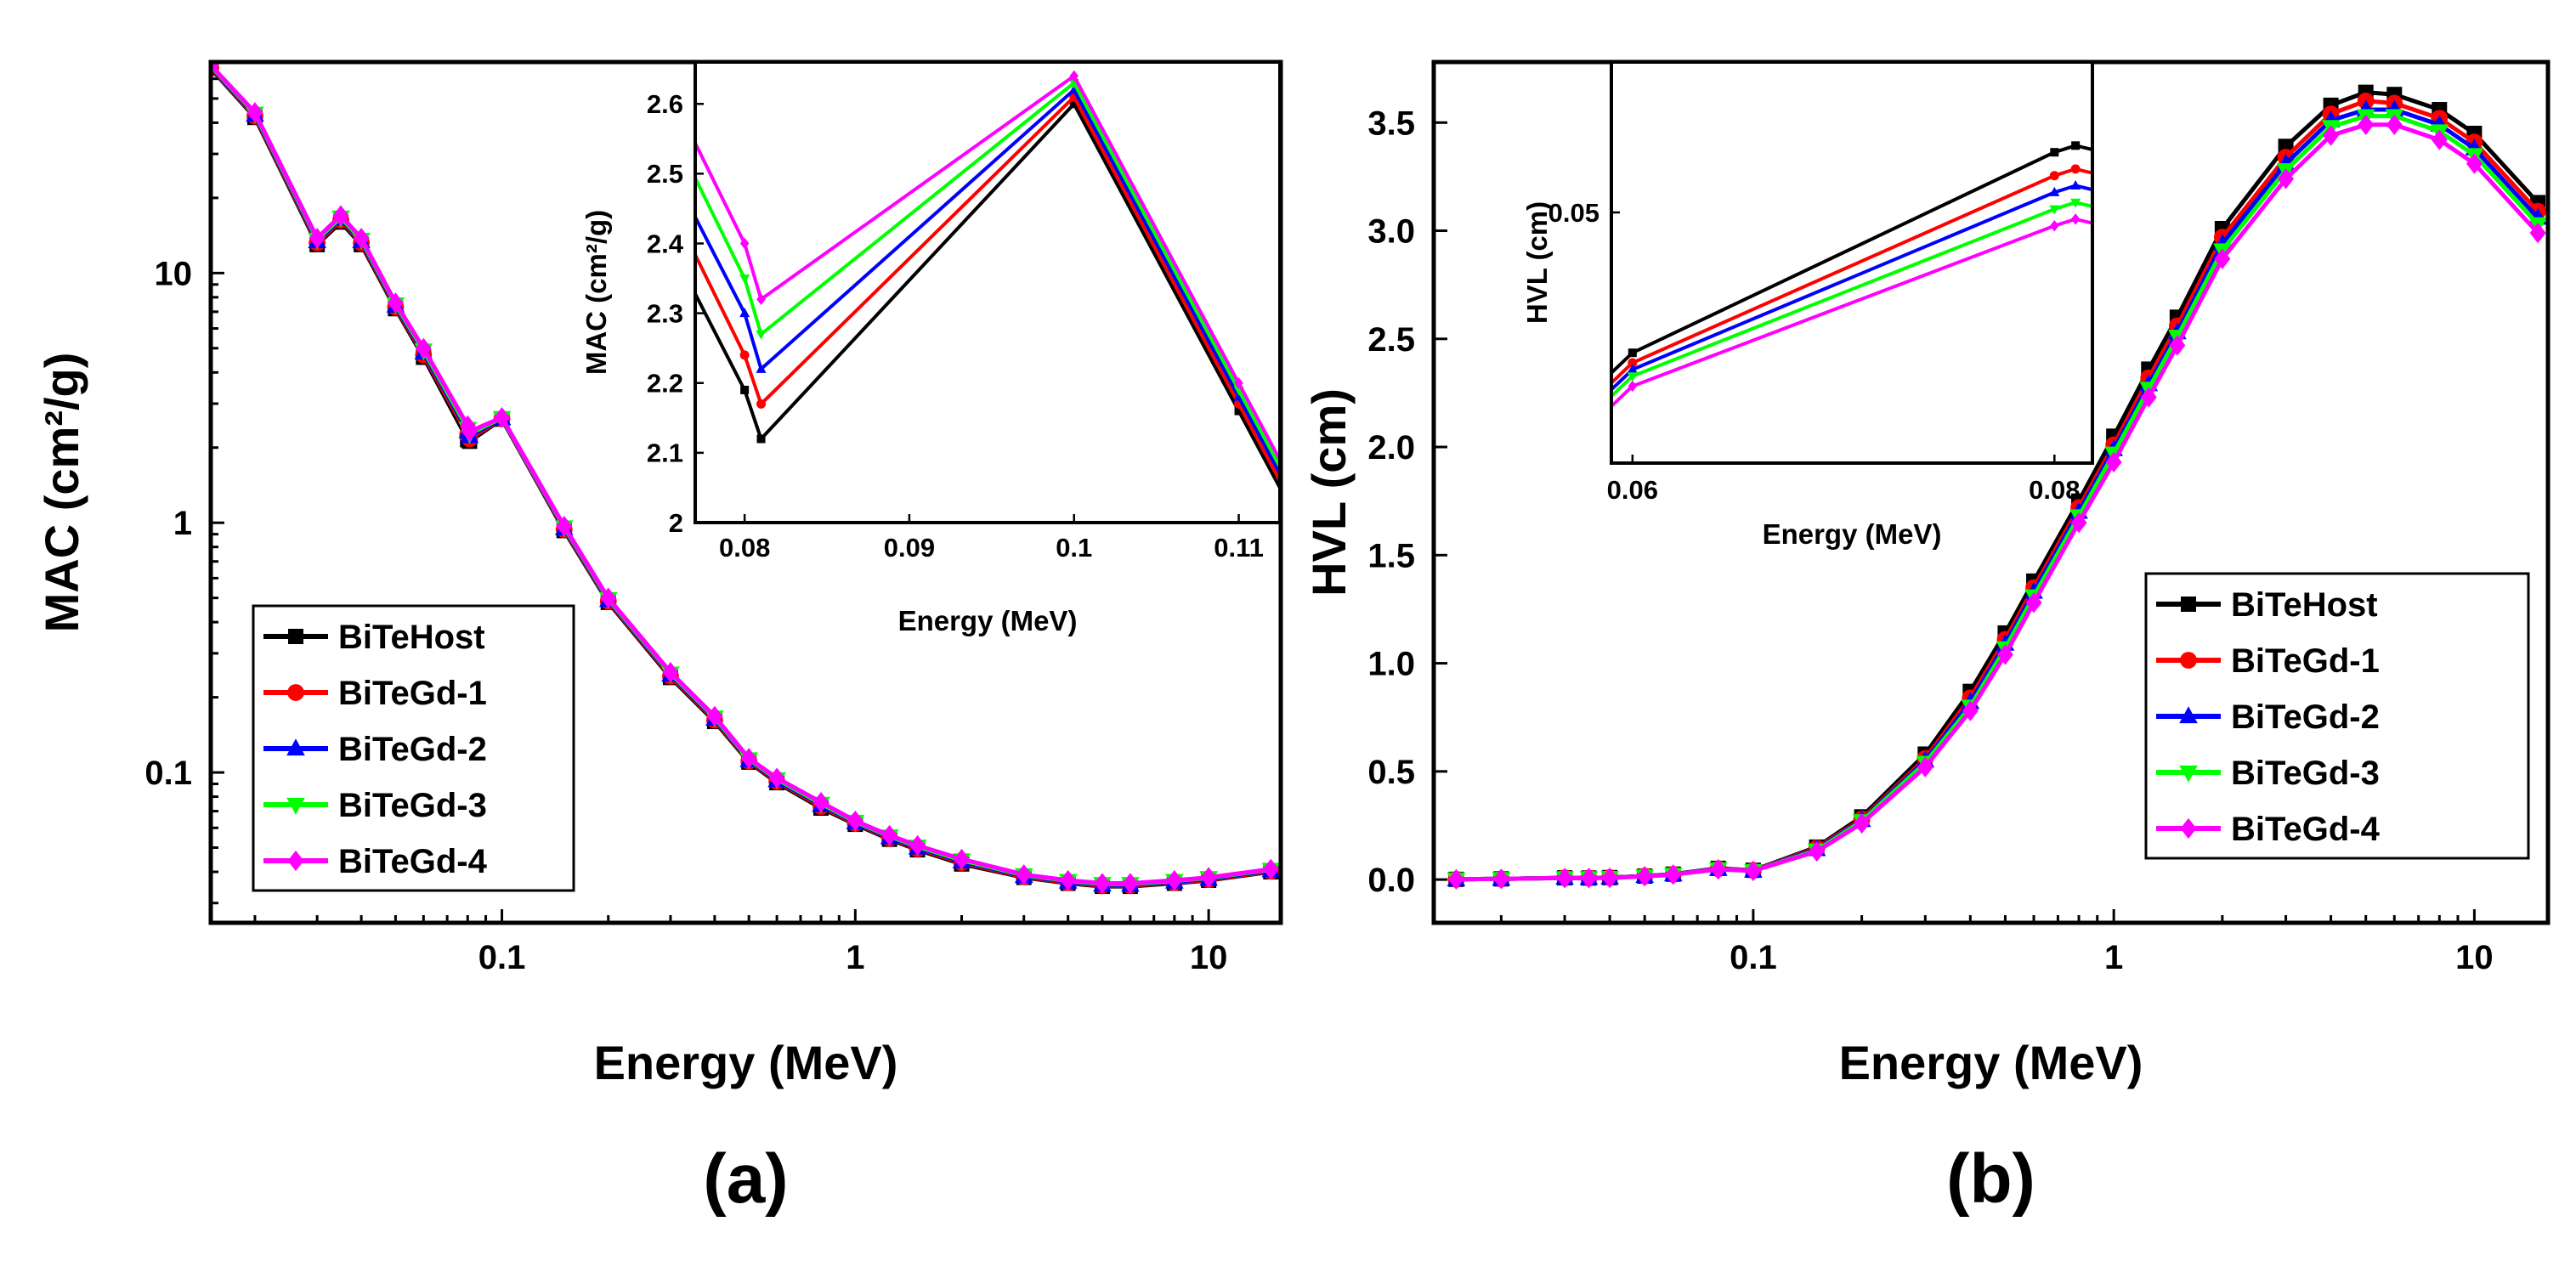 The width and height of the screenshot is (2576, 1261). Describe the element at coordinates (2305, 661) in the screenshot. I see `hvl-legend-label: BiTeGd-1` at that location.